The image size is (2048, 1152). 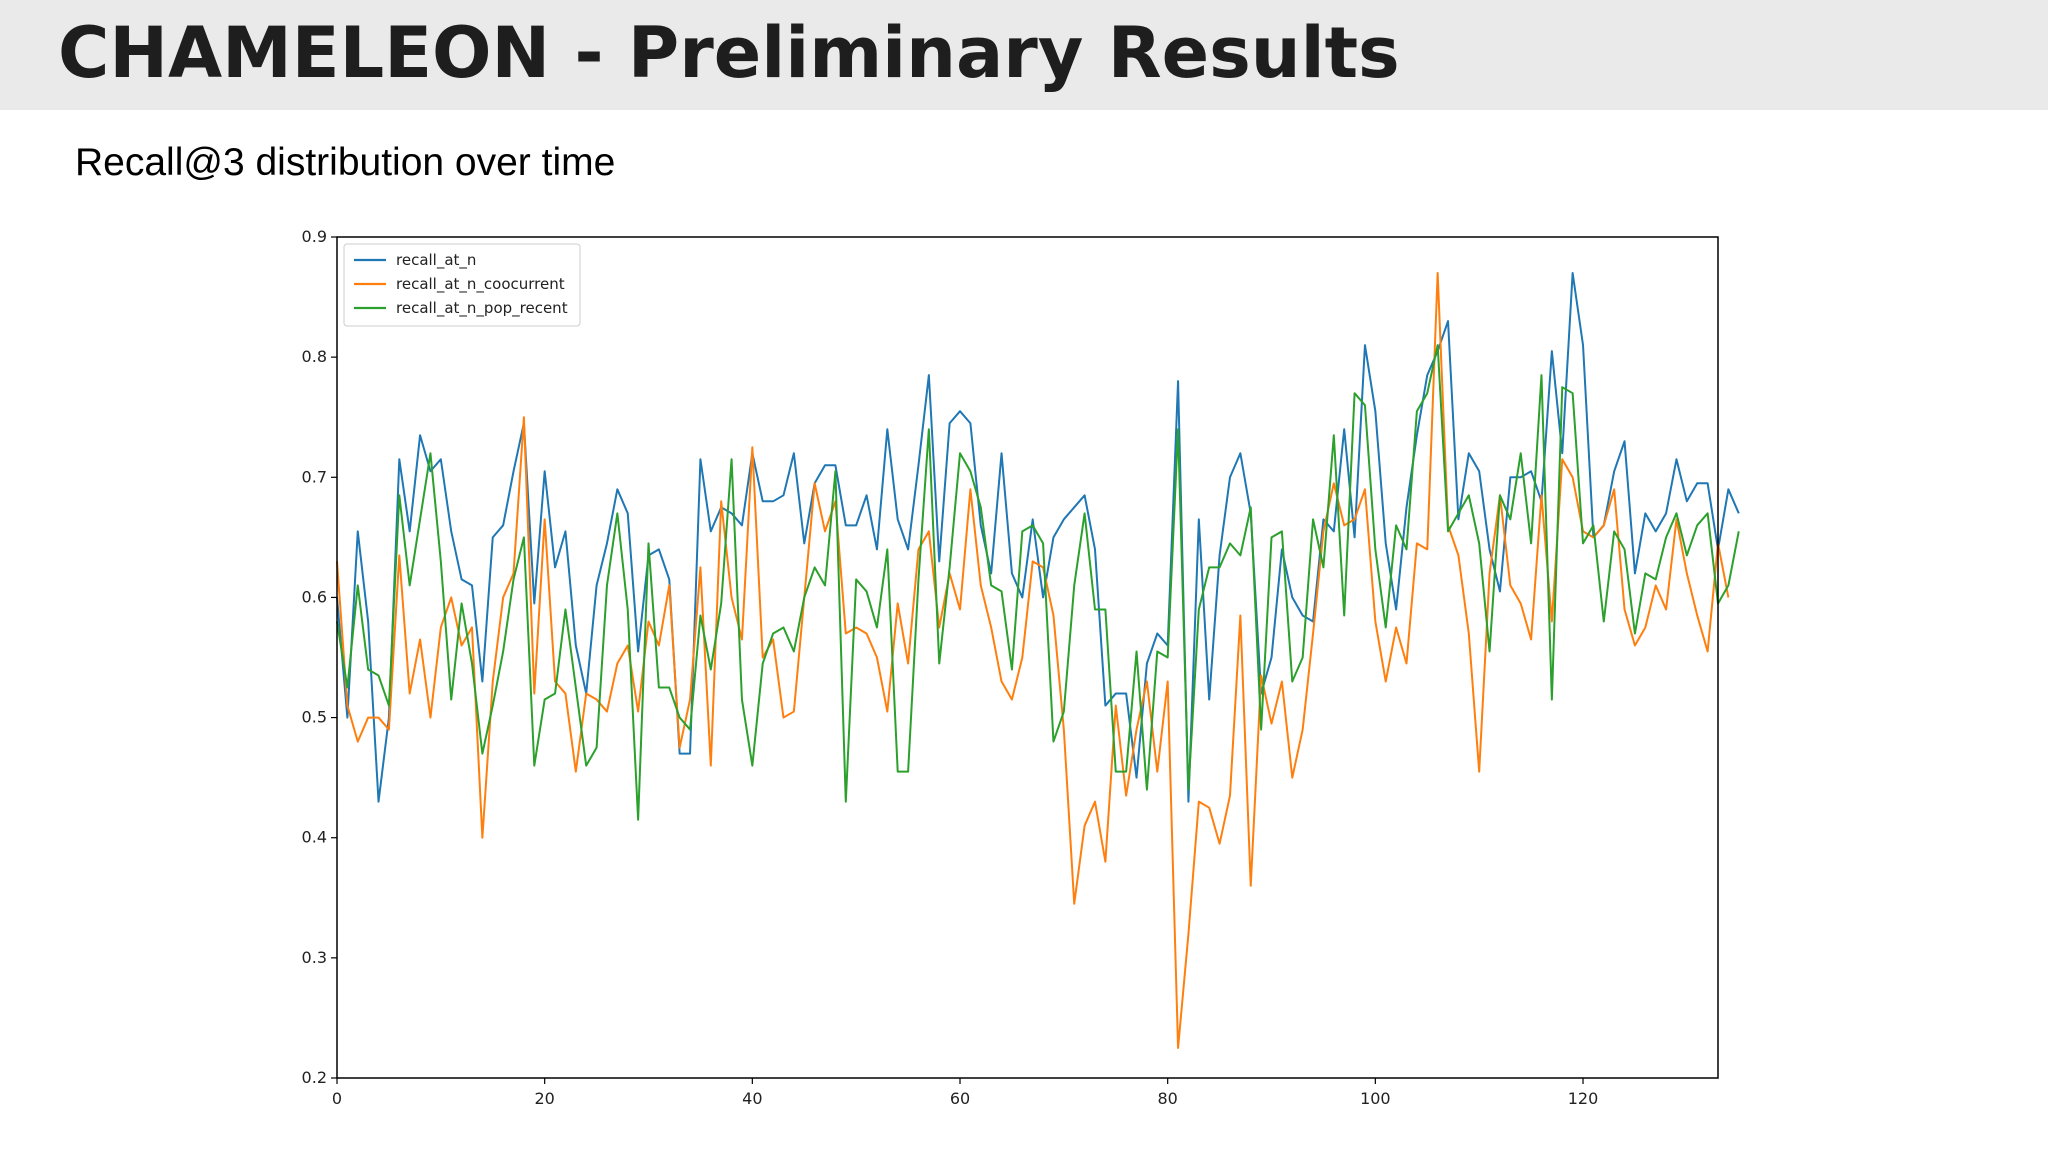 What do you see at coordinates (314, 236) in the screenshot?
I see `y-tick-label: 0.9` at bounding box center [314, 236].